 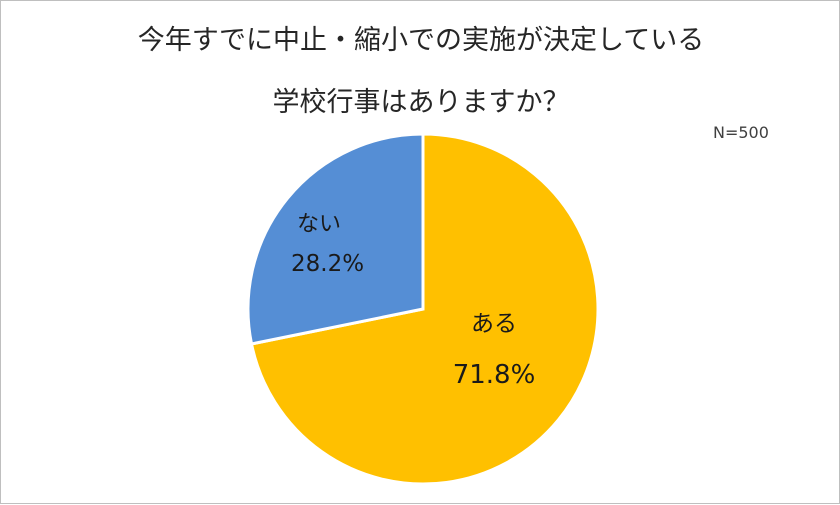 I want to click on sample-size-note: N=500, so click(x=741, y=132).